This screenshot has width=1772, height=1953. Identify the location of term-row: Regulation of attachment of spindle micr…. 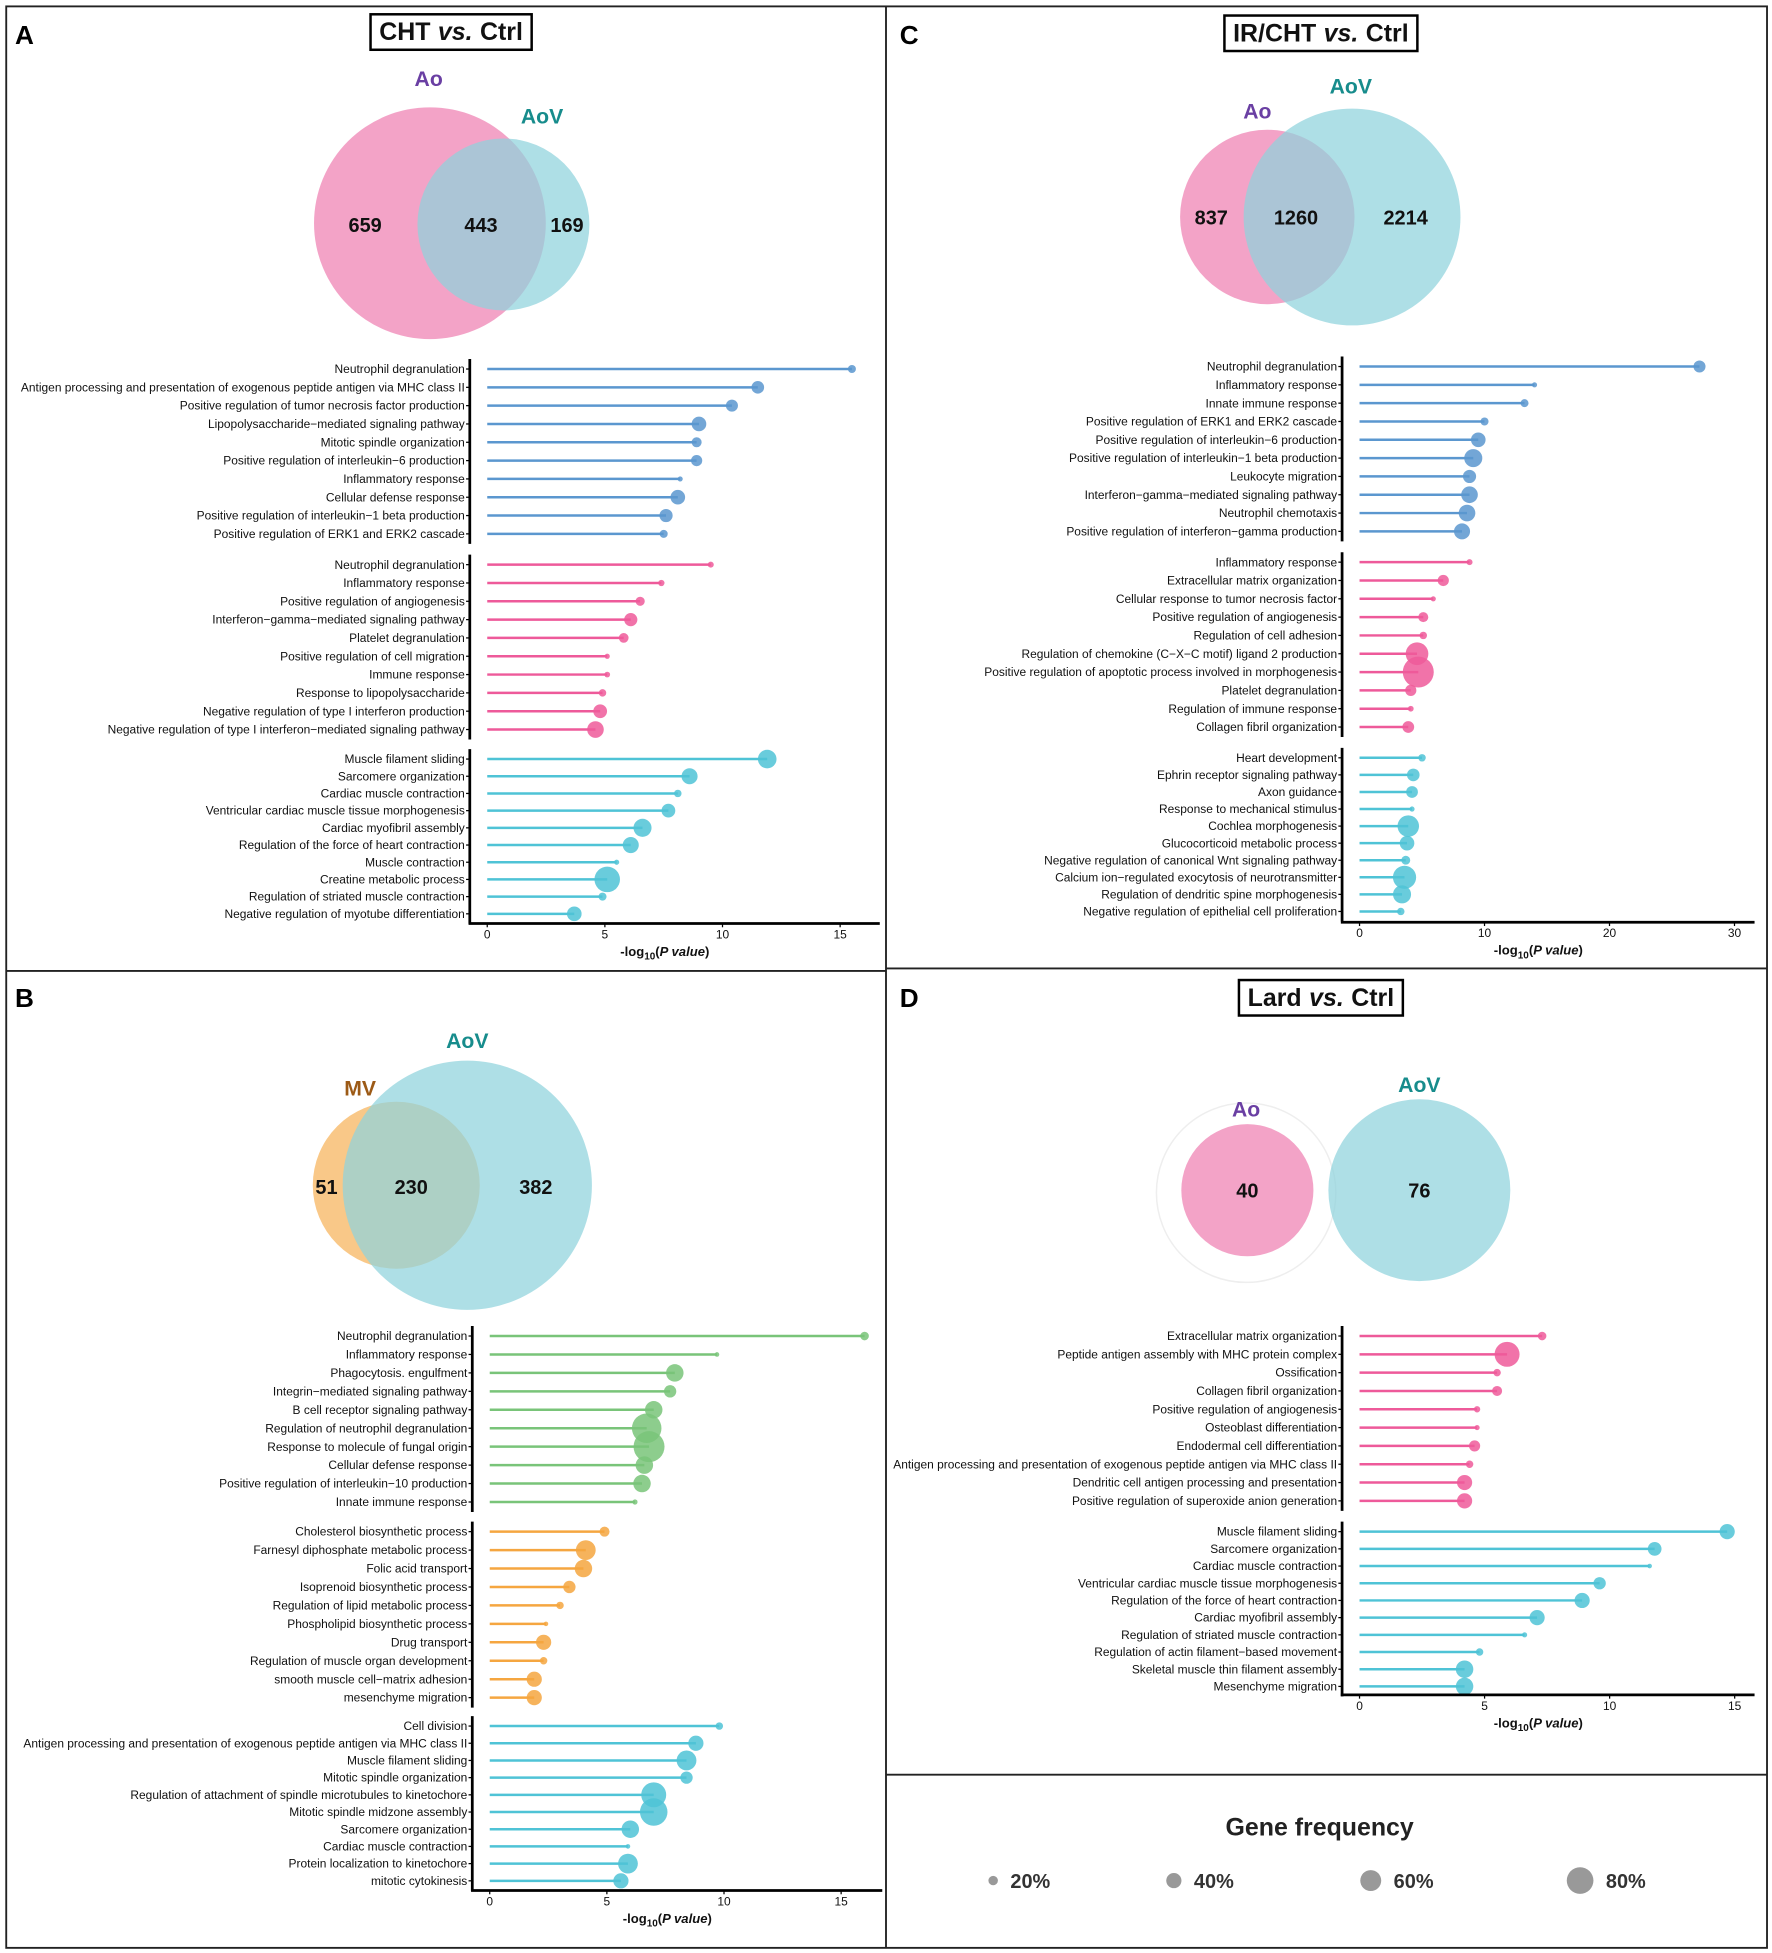
(398, 1795).